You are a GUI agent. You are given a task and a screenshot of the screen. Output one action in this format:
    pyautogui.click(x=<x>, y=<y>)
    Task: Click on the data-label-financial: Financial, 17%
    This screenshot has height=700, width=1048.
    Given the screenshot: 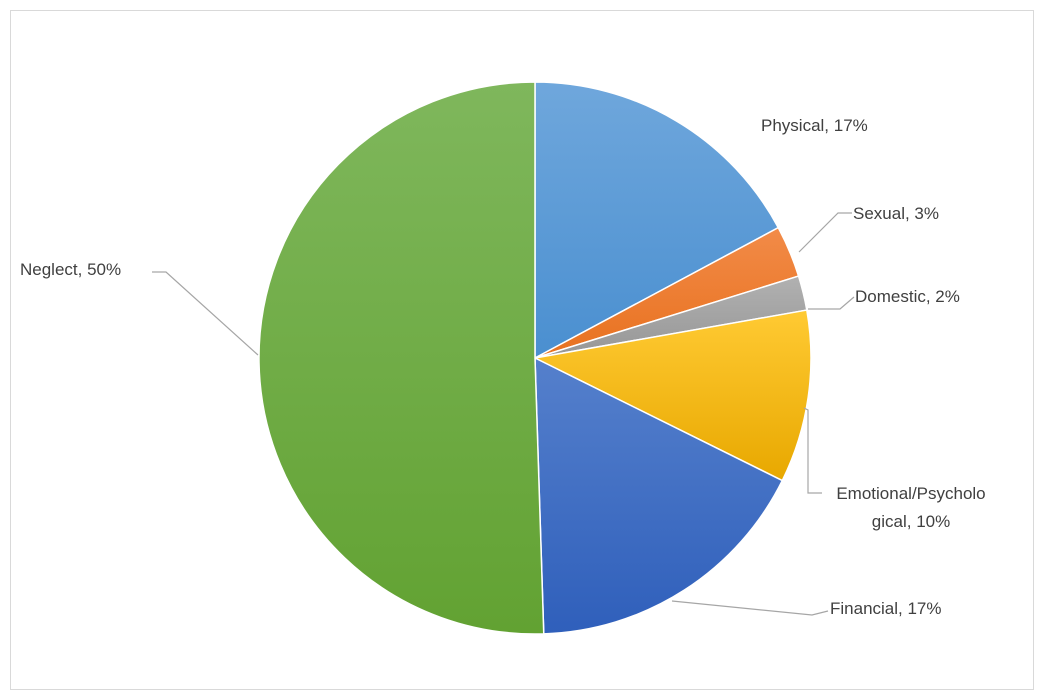 What is the action you would take?
    pyautogui.click(x=886, y=608)
    